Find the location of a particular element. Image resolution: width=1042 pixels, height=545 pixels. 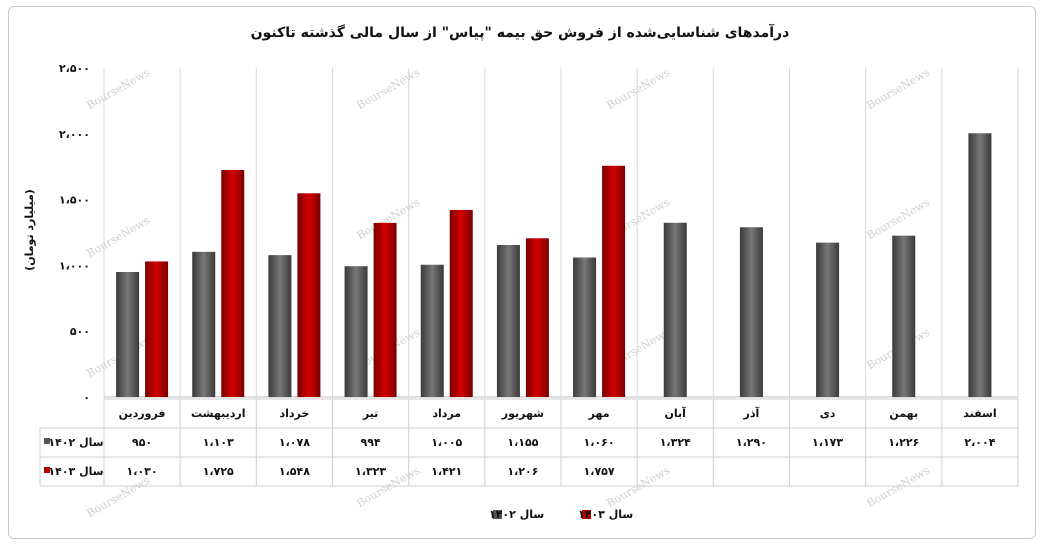

legend-label: سال ۱۴۰۲ is located at coordinates (516, 514).